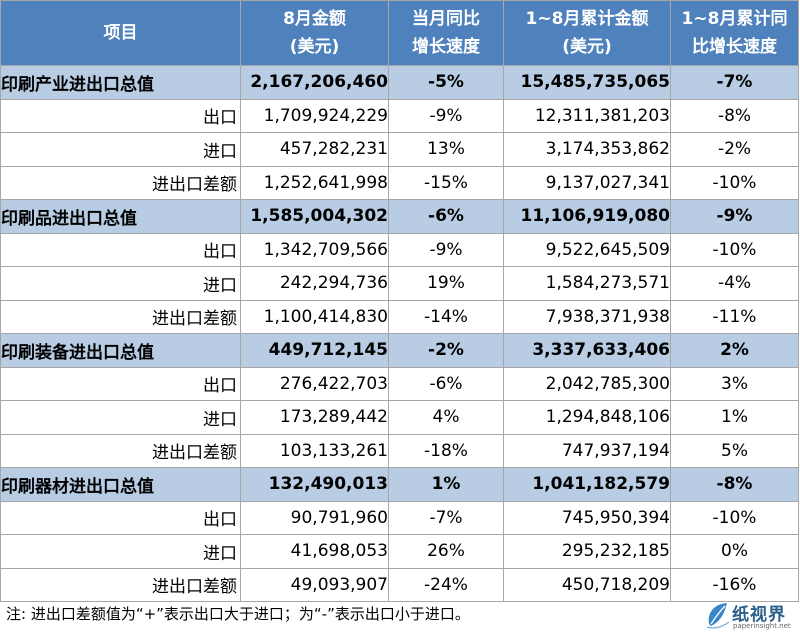 The width and height of the screenshot is (800, 635). I want to click on table-row: 出口 90,791,960 -7% 745,950,394 -10%, so click(399, 517).